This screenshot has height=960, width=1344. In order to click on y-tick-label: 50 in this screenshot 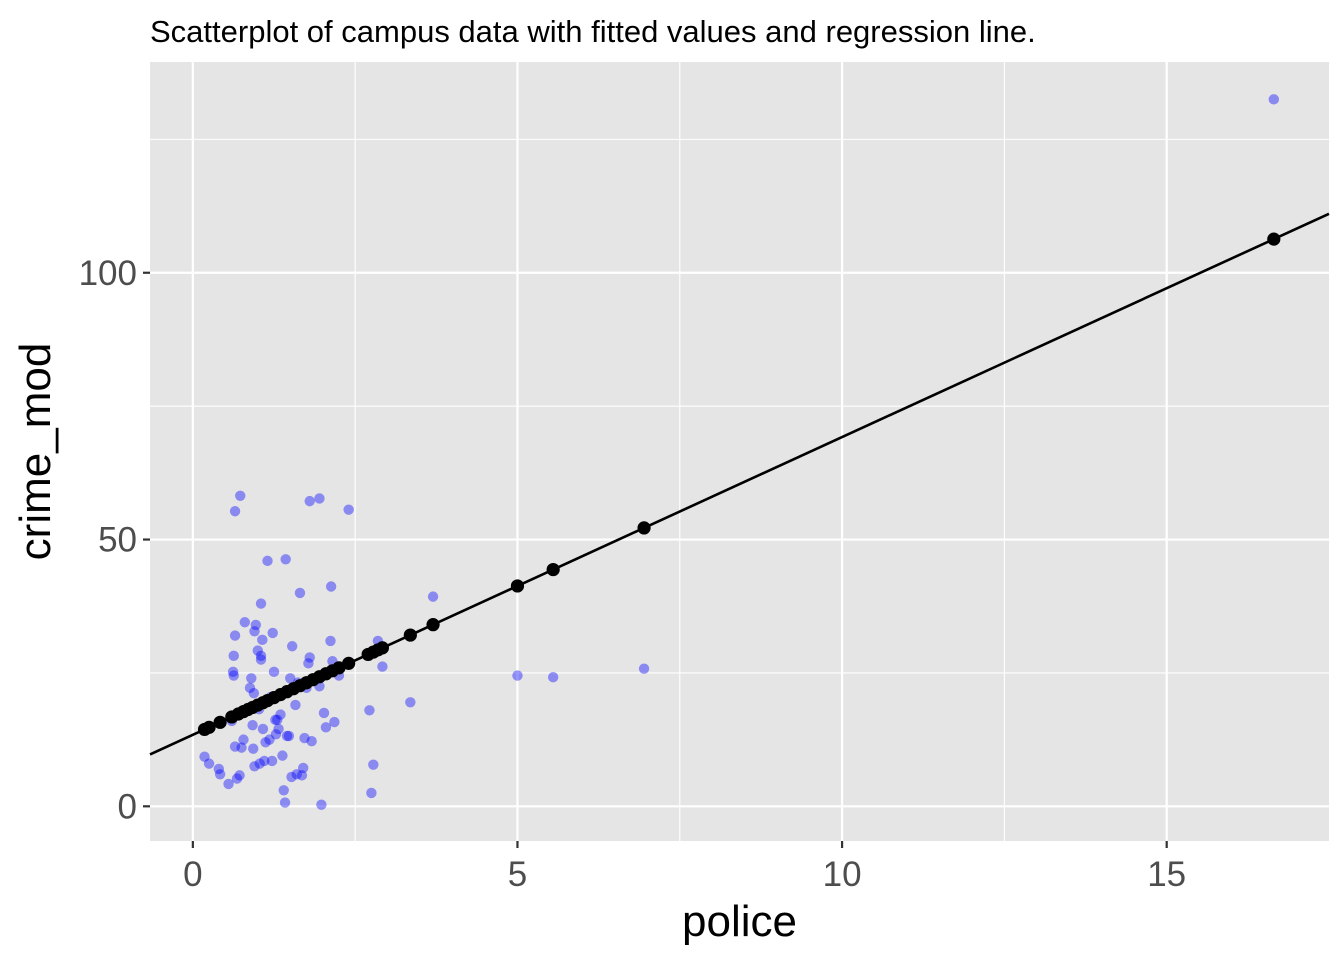, I will do `click(117, 540)`.